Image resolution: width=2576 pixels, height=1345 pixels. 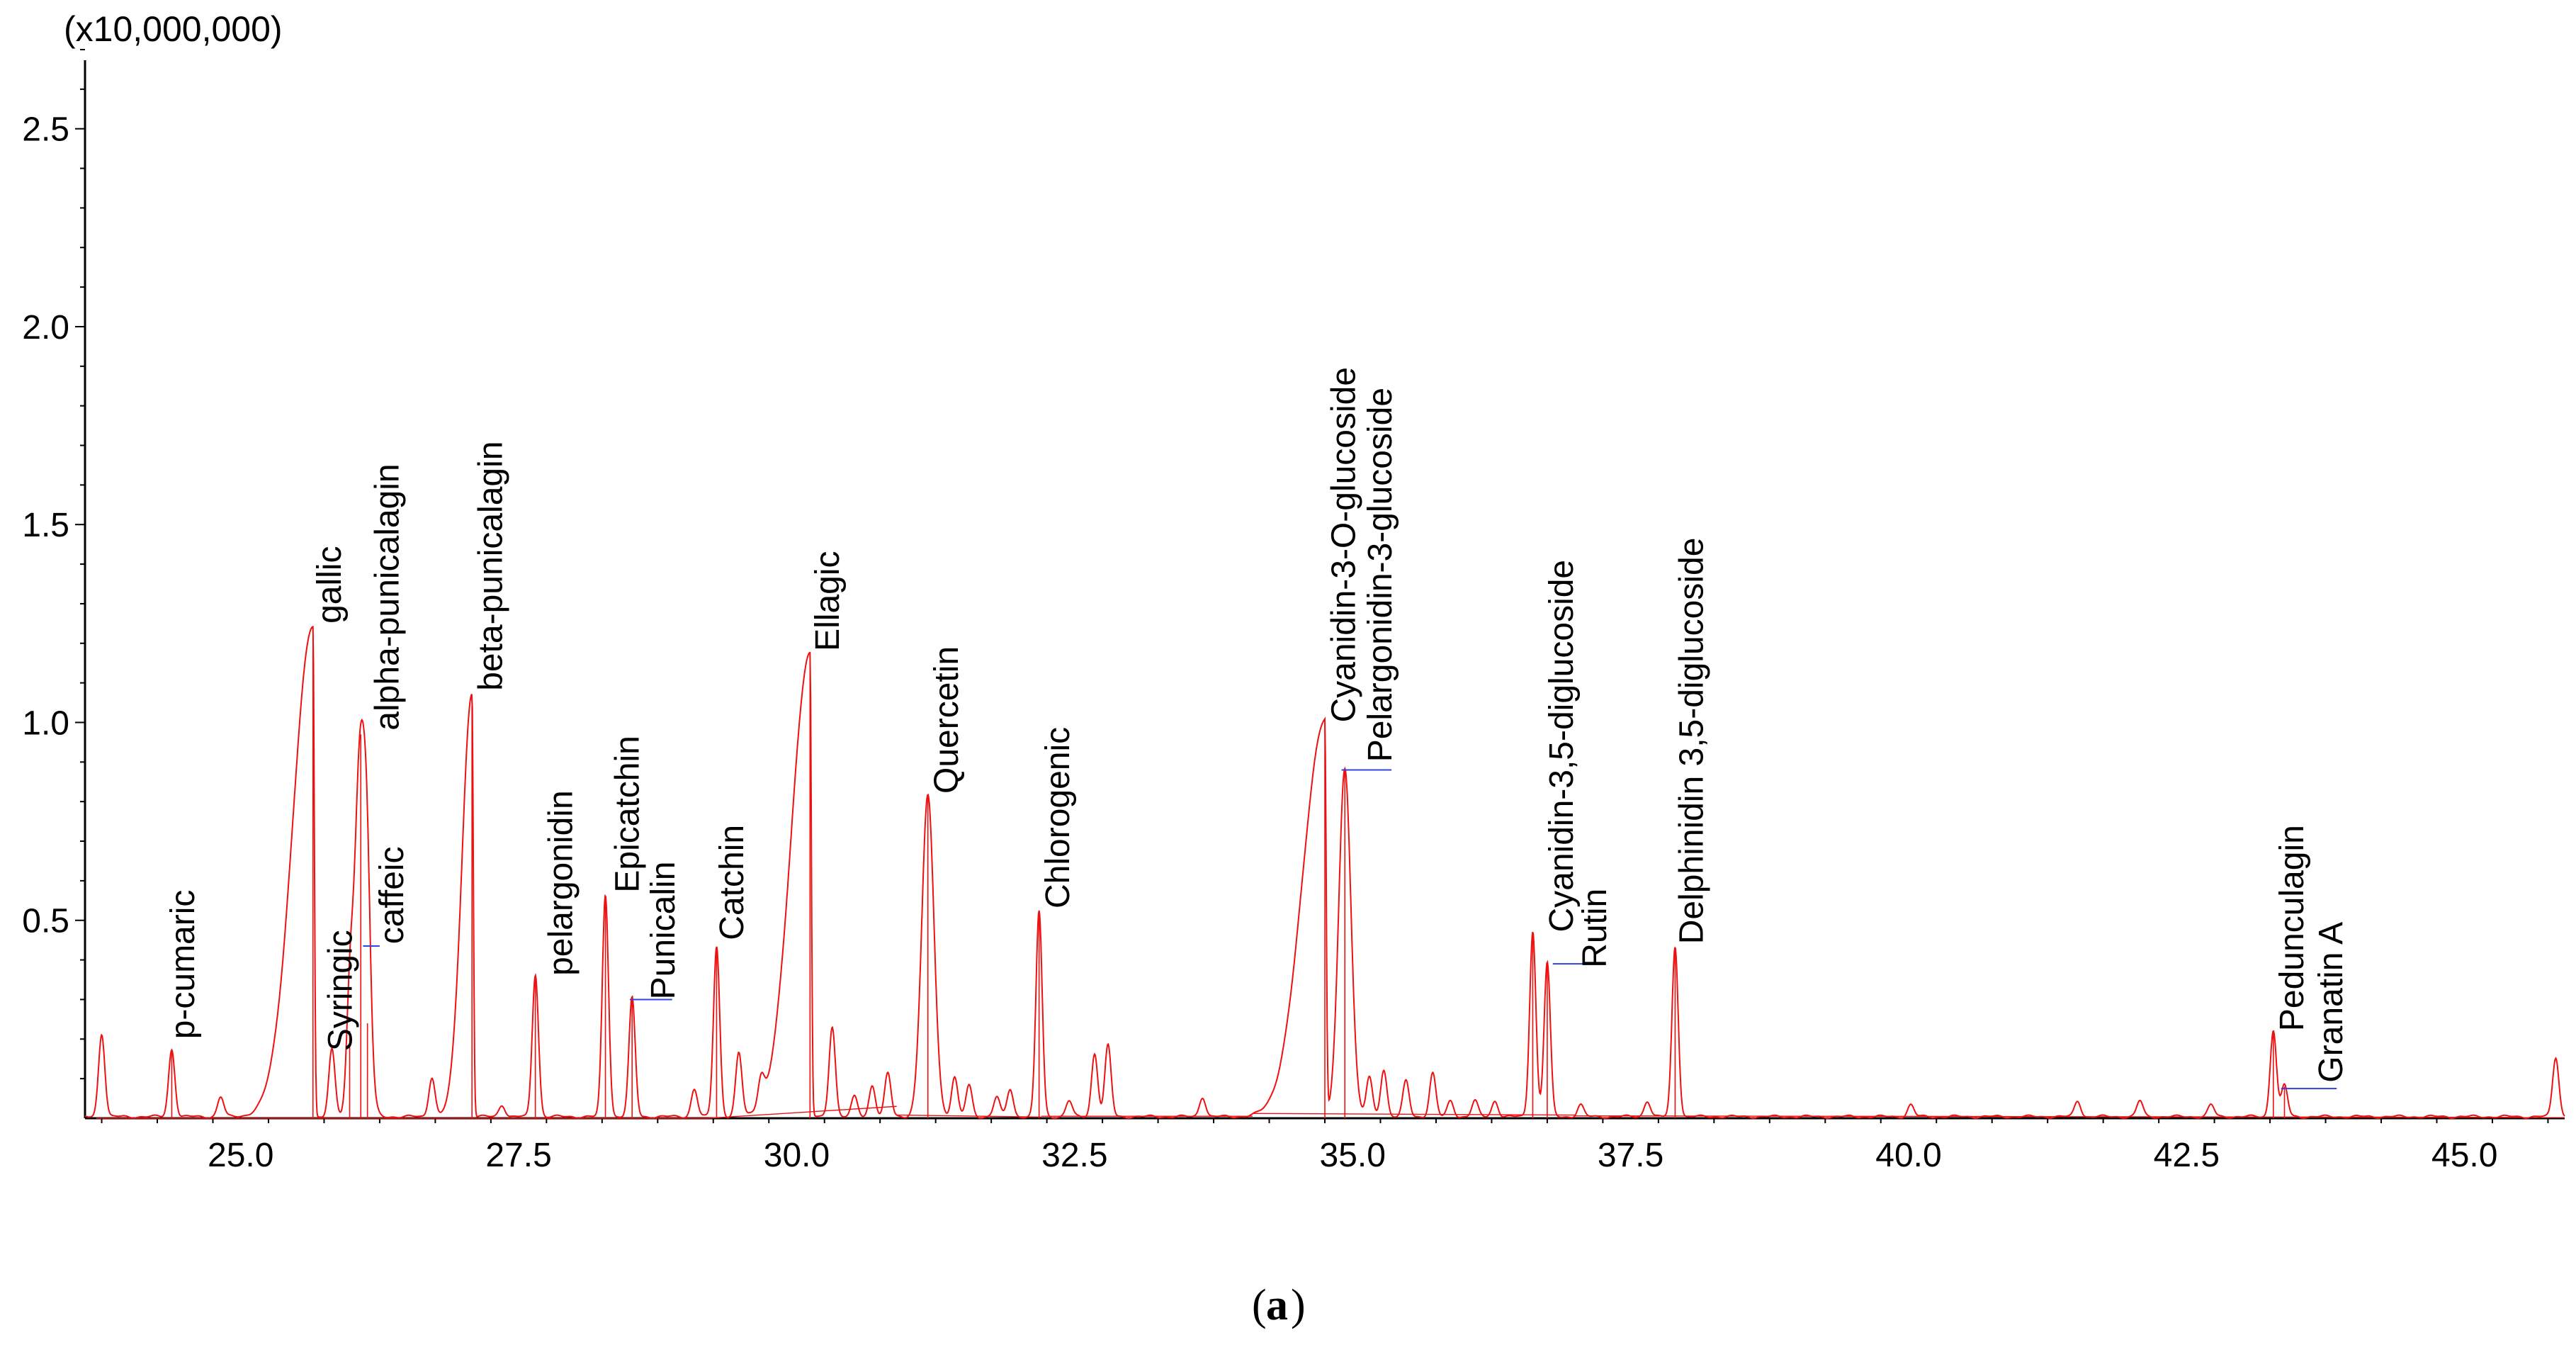 What do you see at coordinates (1595, 928) in the screenshot?
I see `peak-label-rutin: Rutin` at bounding box center [1595, 928].